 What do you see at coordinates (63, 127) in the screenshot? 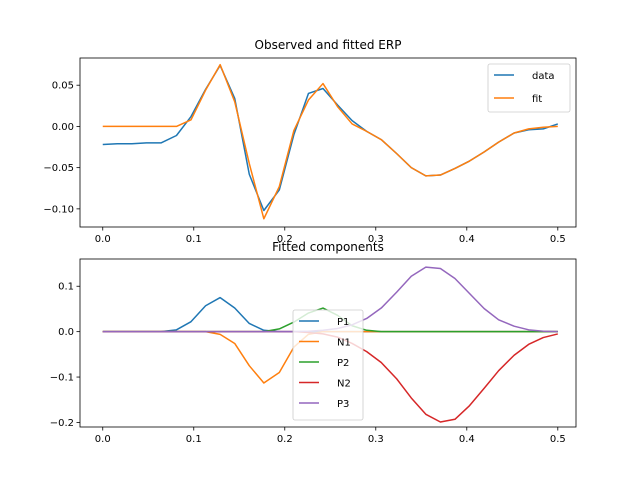
I see `y-tick-label: 0.00` at bounding box center [63, 127].